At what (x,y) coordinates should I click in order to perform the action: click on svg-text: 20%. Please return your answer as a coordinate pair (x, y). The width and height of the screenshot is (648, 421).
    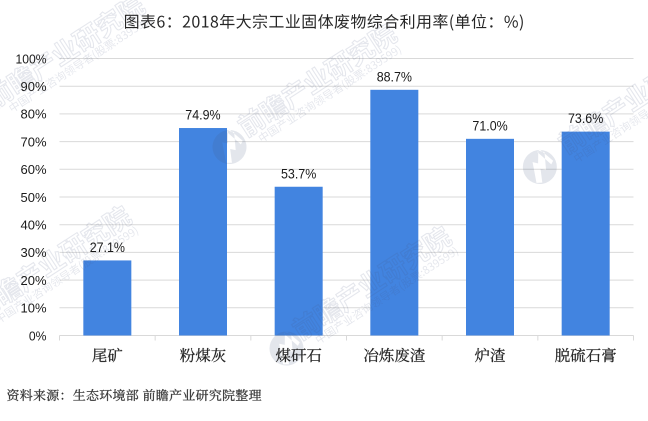
    Looking at the image, I should click on (34, 280).